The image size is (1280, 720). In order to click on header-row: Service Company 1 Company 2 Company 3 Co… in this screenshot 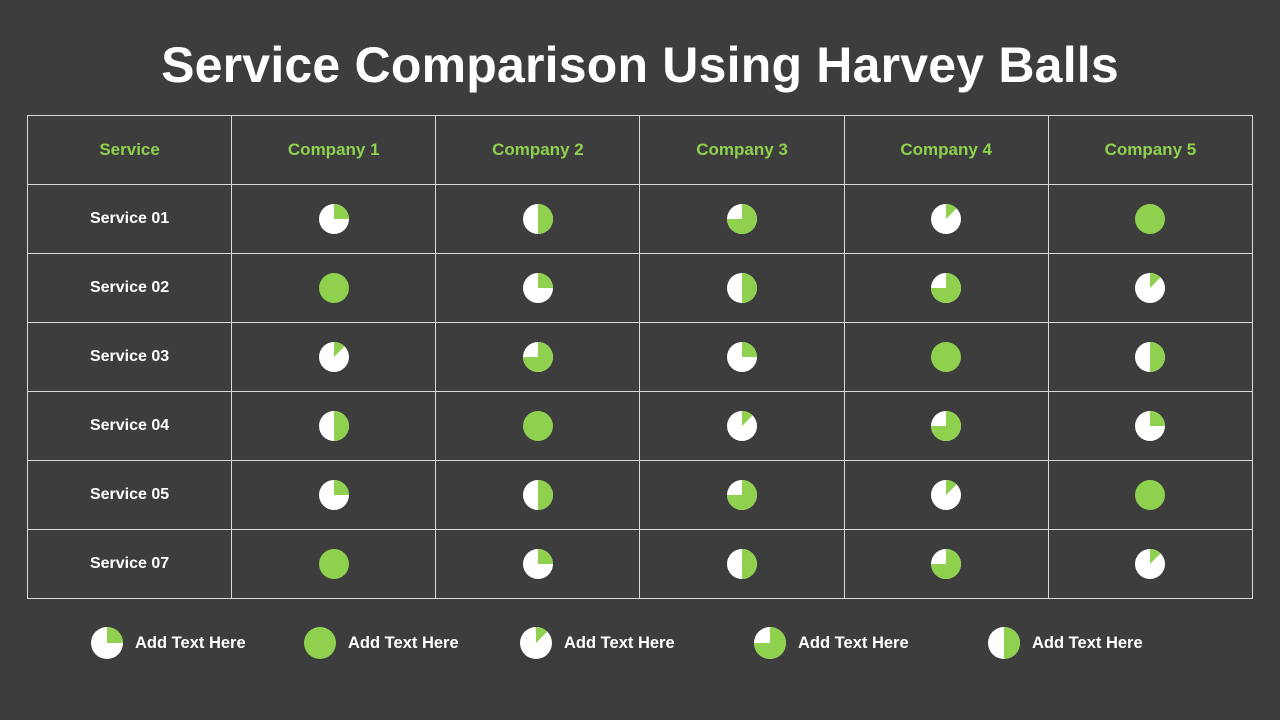, I will do `click(640, 150)`.